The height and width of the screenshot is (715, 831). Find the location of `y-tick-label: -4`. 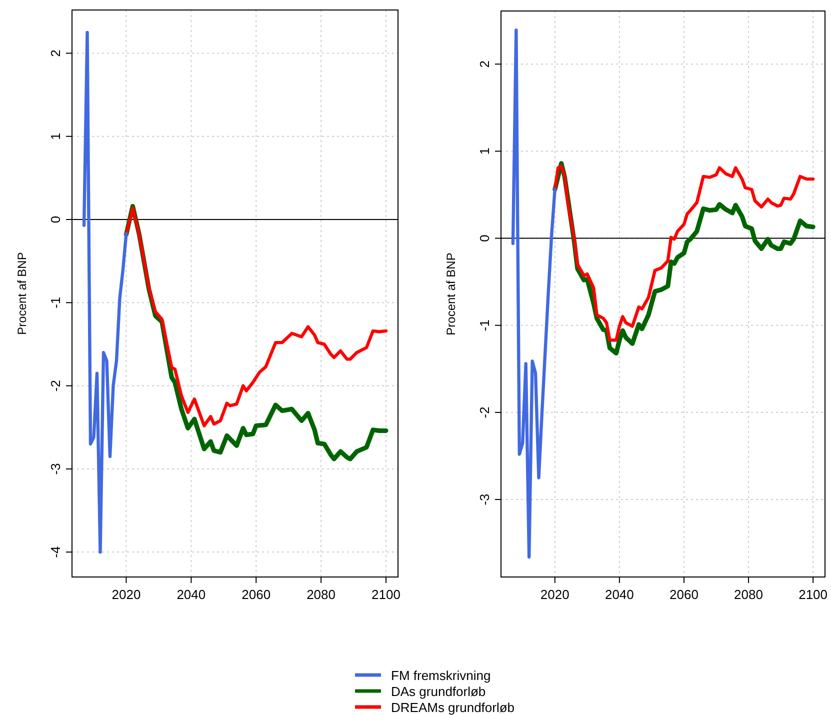

y-tick-label: -4 is located at coordinates (55, 552).